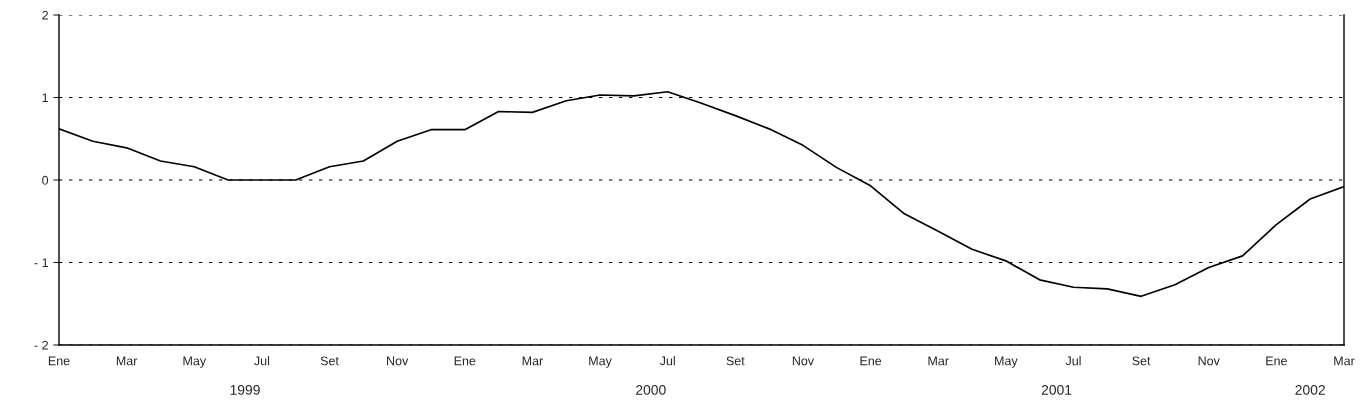 This screenshot has height=412, width=1365. I want to click on y-tick-label: - 1, so click(41, 263).